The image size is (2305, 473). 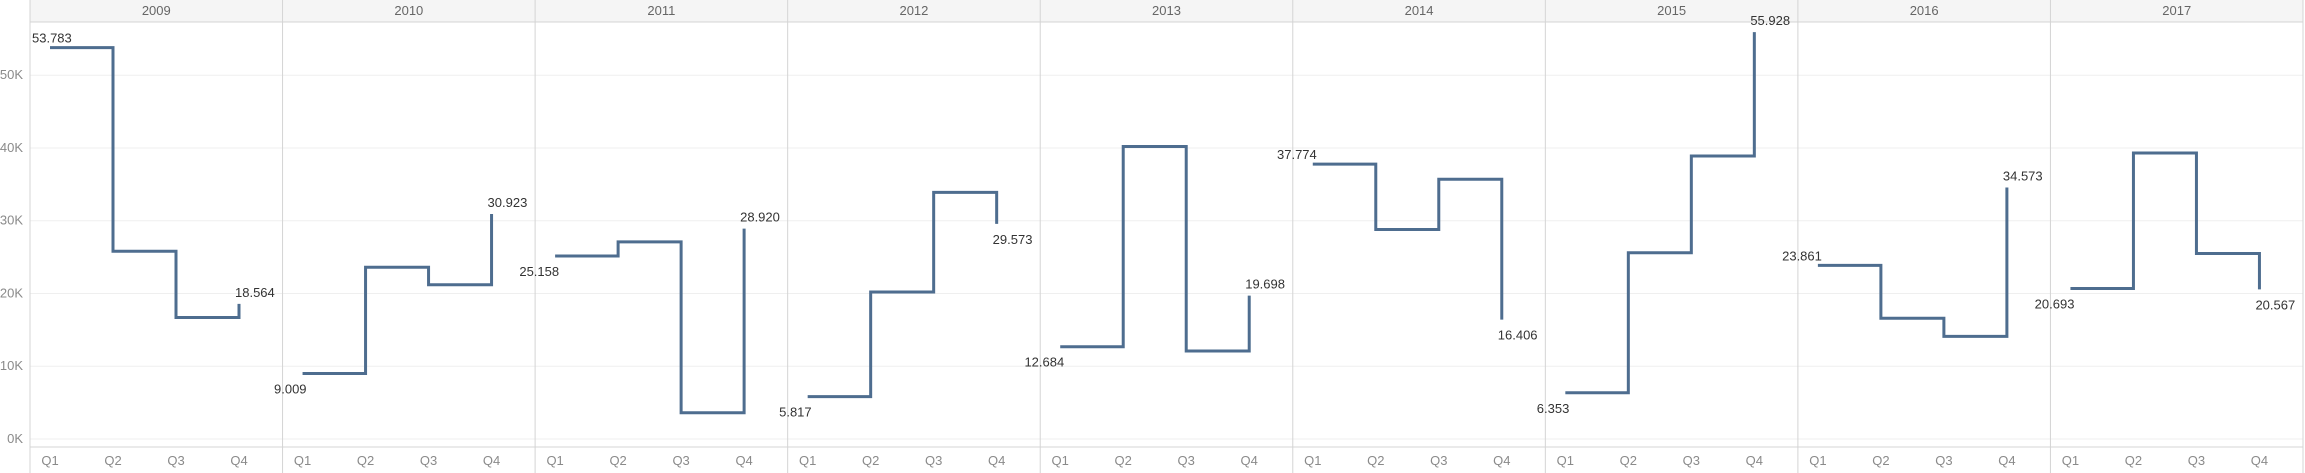 I want to click on data-label: 12.684, so click(x=1044, y=362).